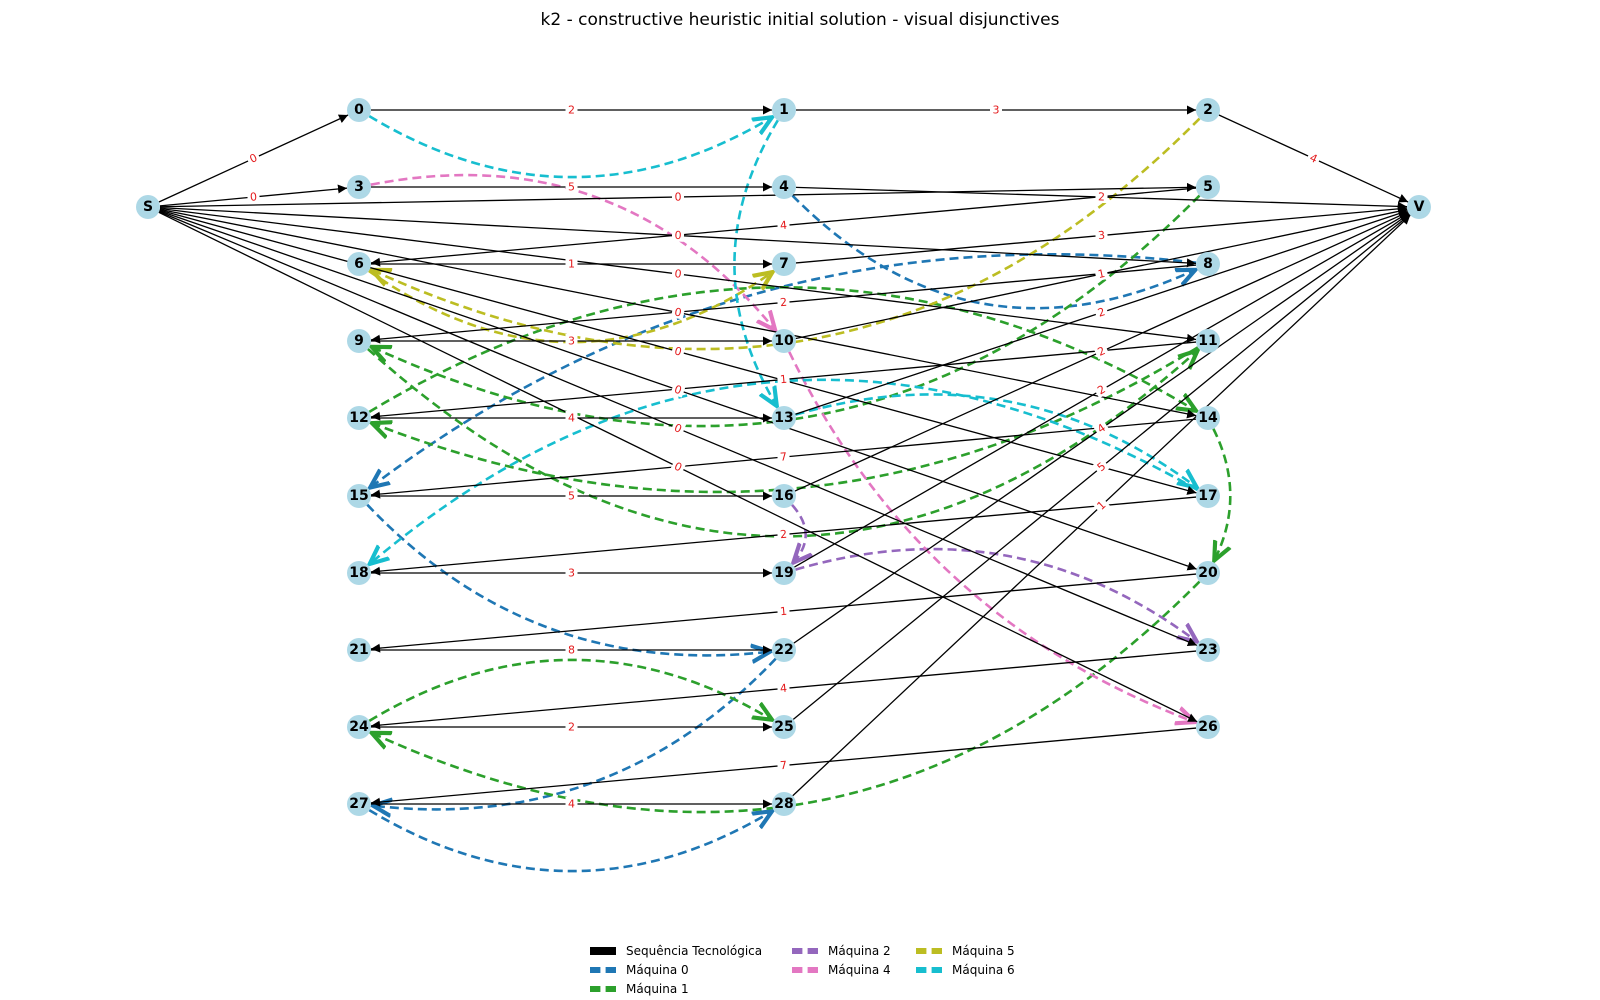  I want to click on node-18: 18, so click(359, 573).